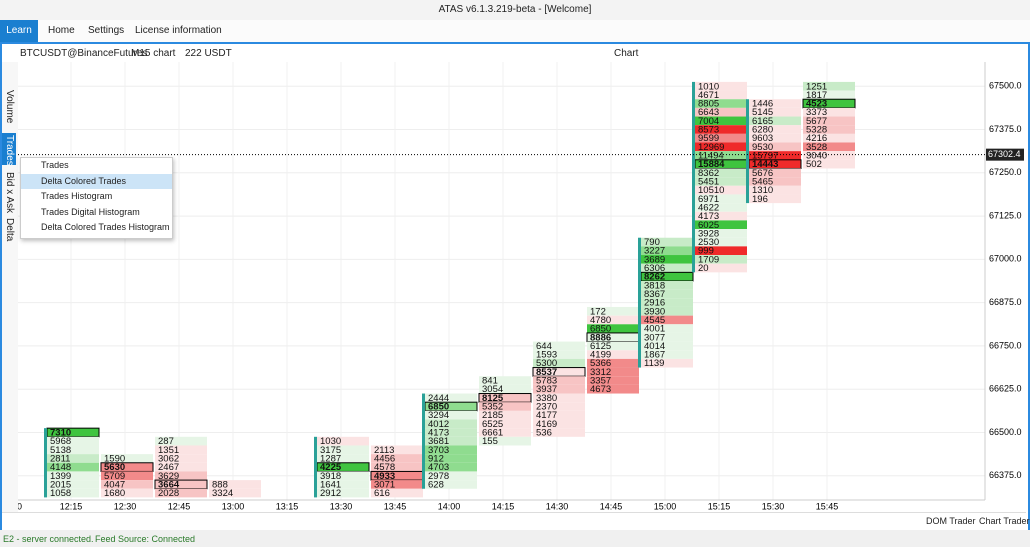 Image resolution: width=1030 pixels, height=547 pixels. What do you see at coordinates (711, 164) in the screenshot?
I see `cell-value: 15884` at bounding box center [711, 164].